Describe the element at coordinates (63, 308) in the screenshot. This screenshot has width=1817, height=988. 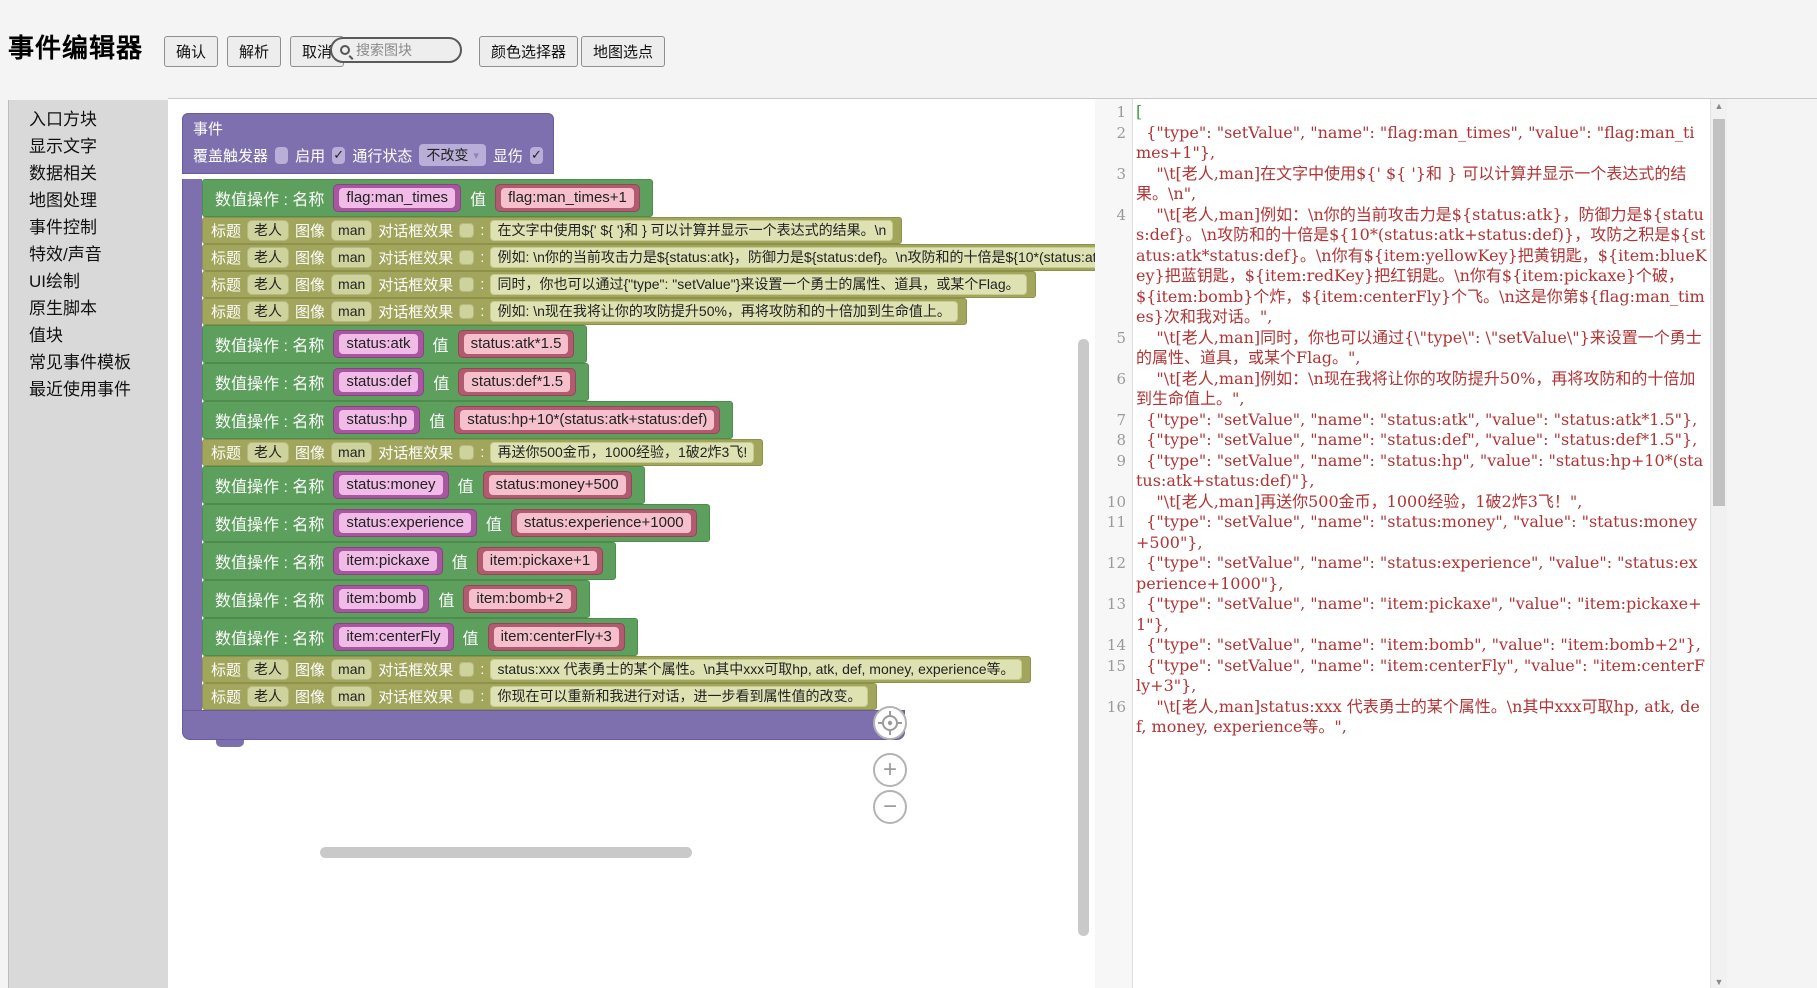
I see `sidebar-item-8: 原生脚本` at that location.